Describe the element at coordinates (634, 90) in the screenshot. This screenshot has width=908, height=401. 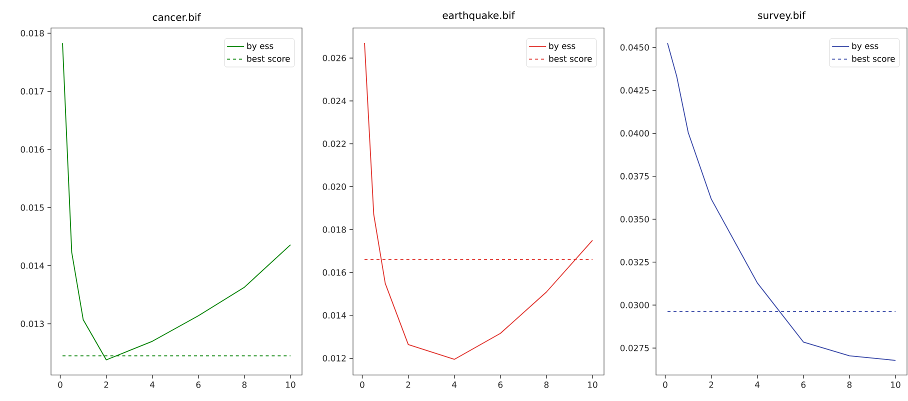
I see `y-tick-label: 0.0425` at that location.